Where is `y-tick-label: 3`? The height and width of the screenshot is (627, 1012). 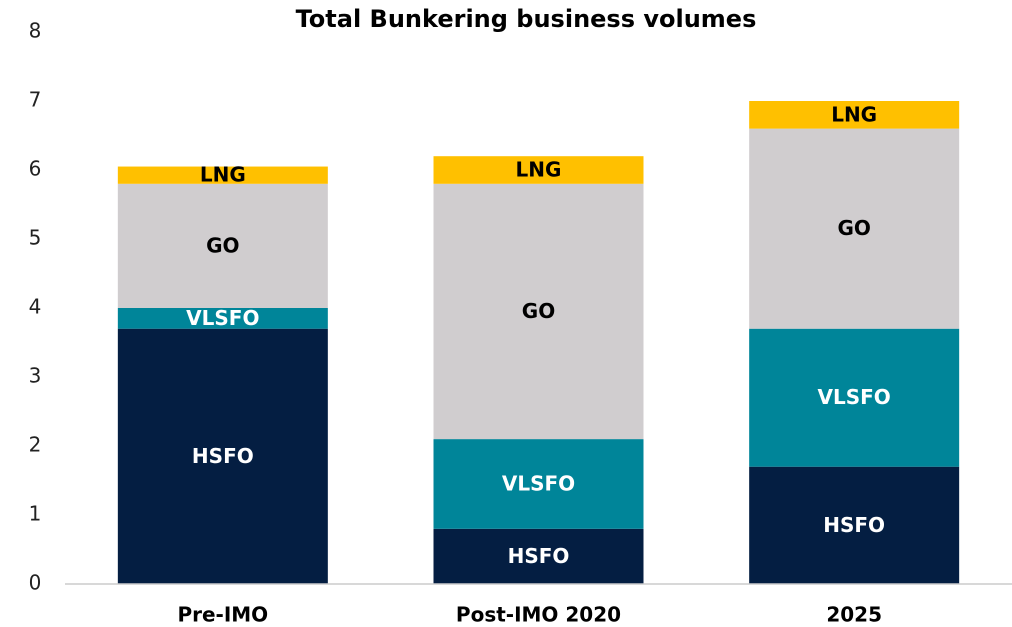
y-tick-label: 3 is located at coordinates (35, 376).